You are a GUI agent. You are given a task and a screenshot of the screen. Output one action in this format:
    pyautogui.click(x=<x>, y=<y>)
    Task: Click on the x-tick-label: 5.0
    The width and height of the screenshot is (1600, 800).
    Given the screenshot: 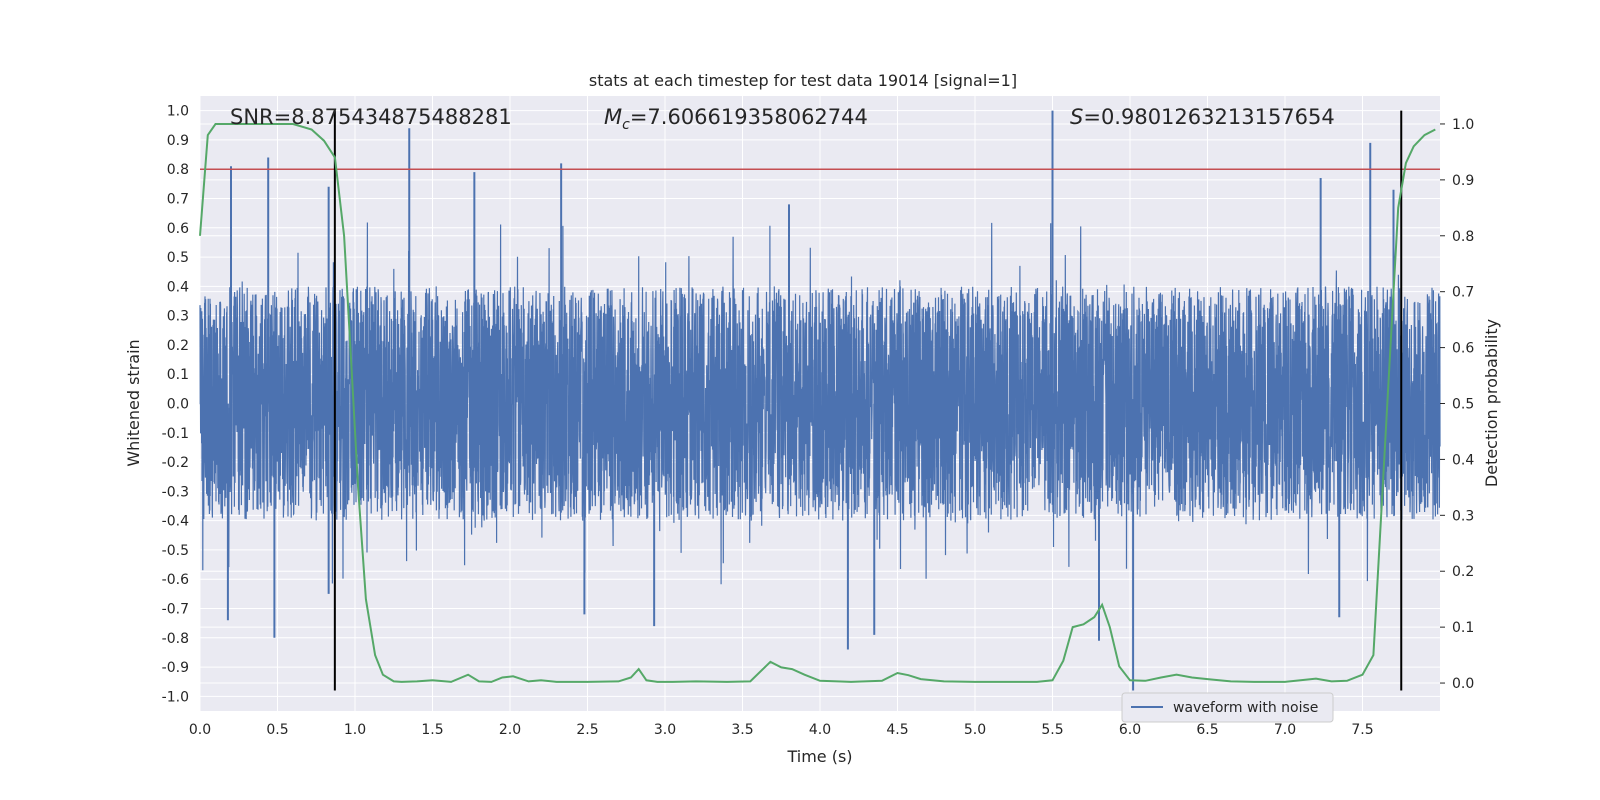 What is the action you would take?
    pyautogui.click(x=975, y=730)
    